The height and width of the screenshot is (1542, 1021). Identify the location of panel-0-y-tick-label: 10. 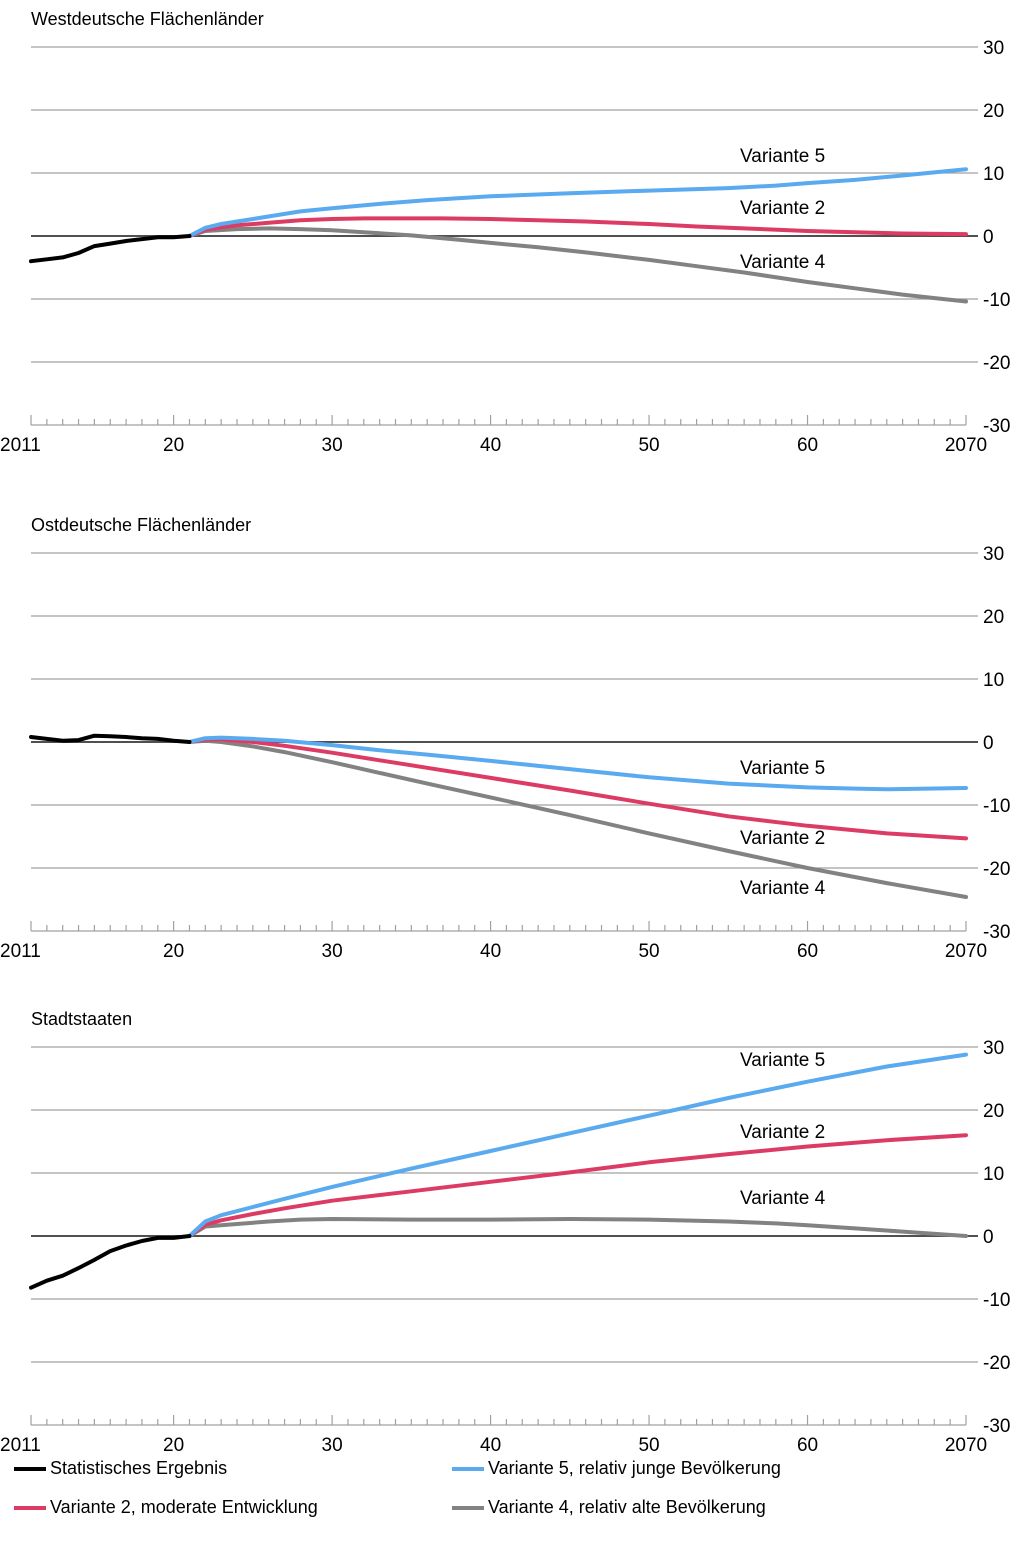
(993, 174).